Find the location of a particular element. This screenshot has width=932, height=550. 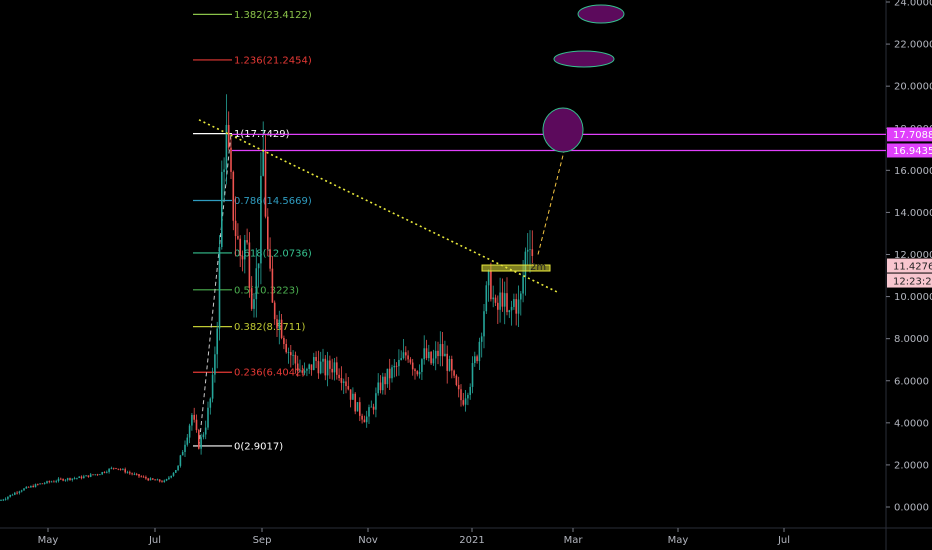

current-price-tag is located at coordinates (909, 265).